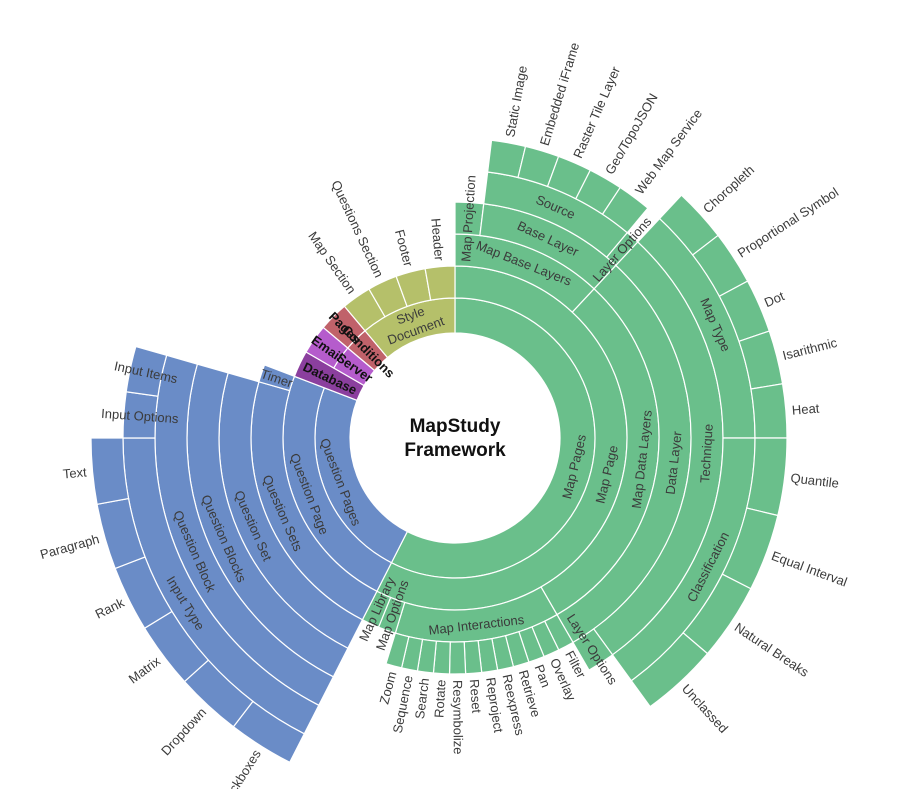 The height and width of the screenshot is (789, 904). I want to click on label-pan: Pan, so click(543, 676).